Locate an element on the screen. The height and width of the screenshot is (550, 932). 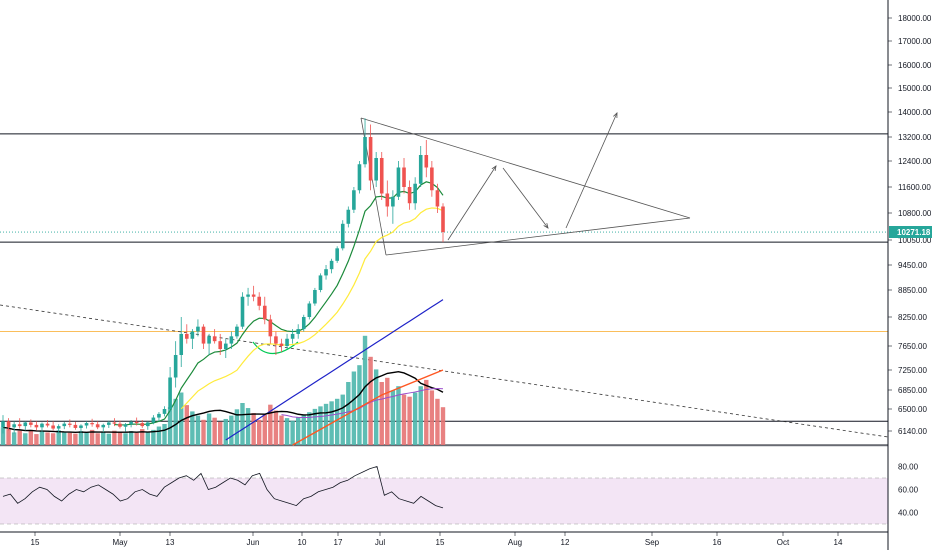
price-tick-label: 6140.00 is located at coordinates (912, 431).